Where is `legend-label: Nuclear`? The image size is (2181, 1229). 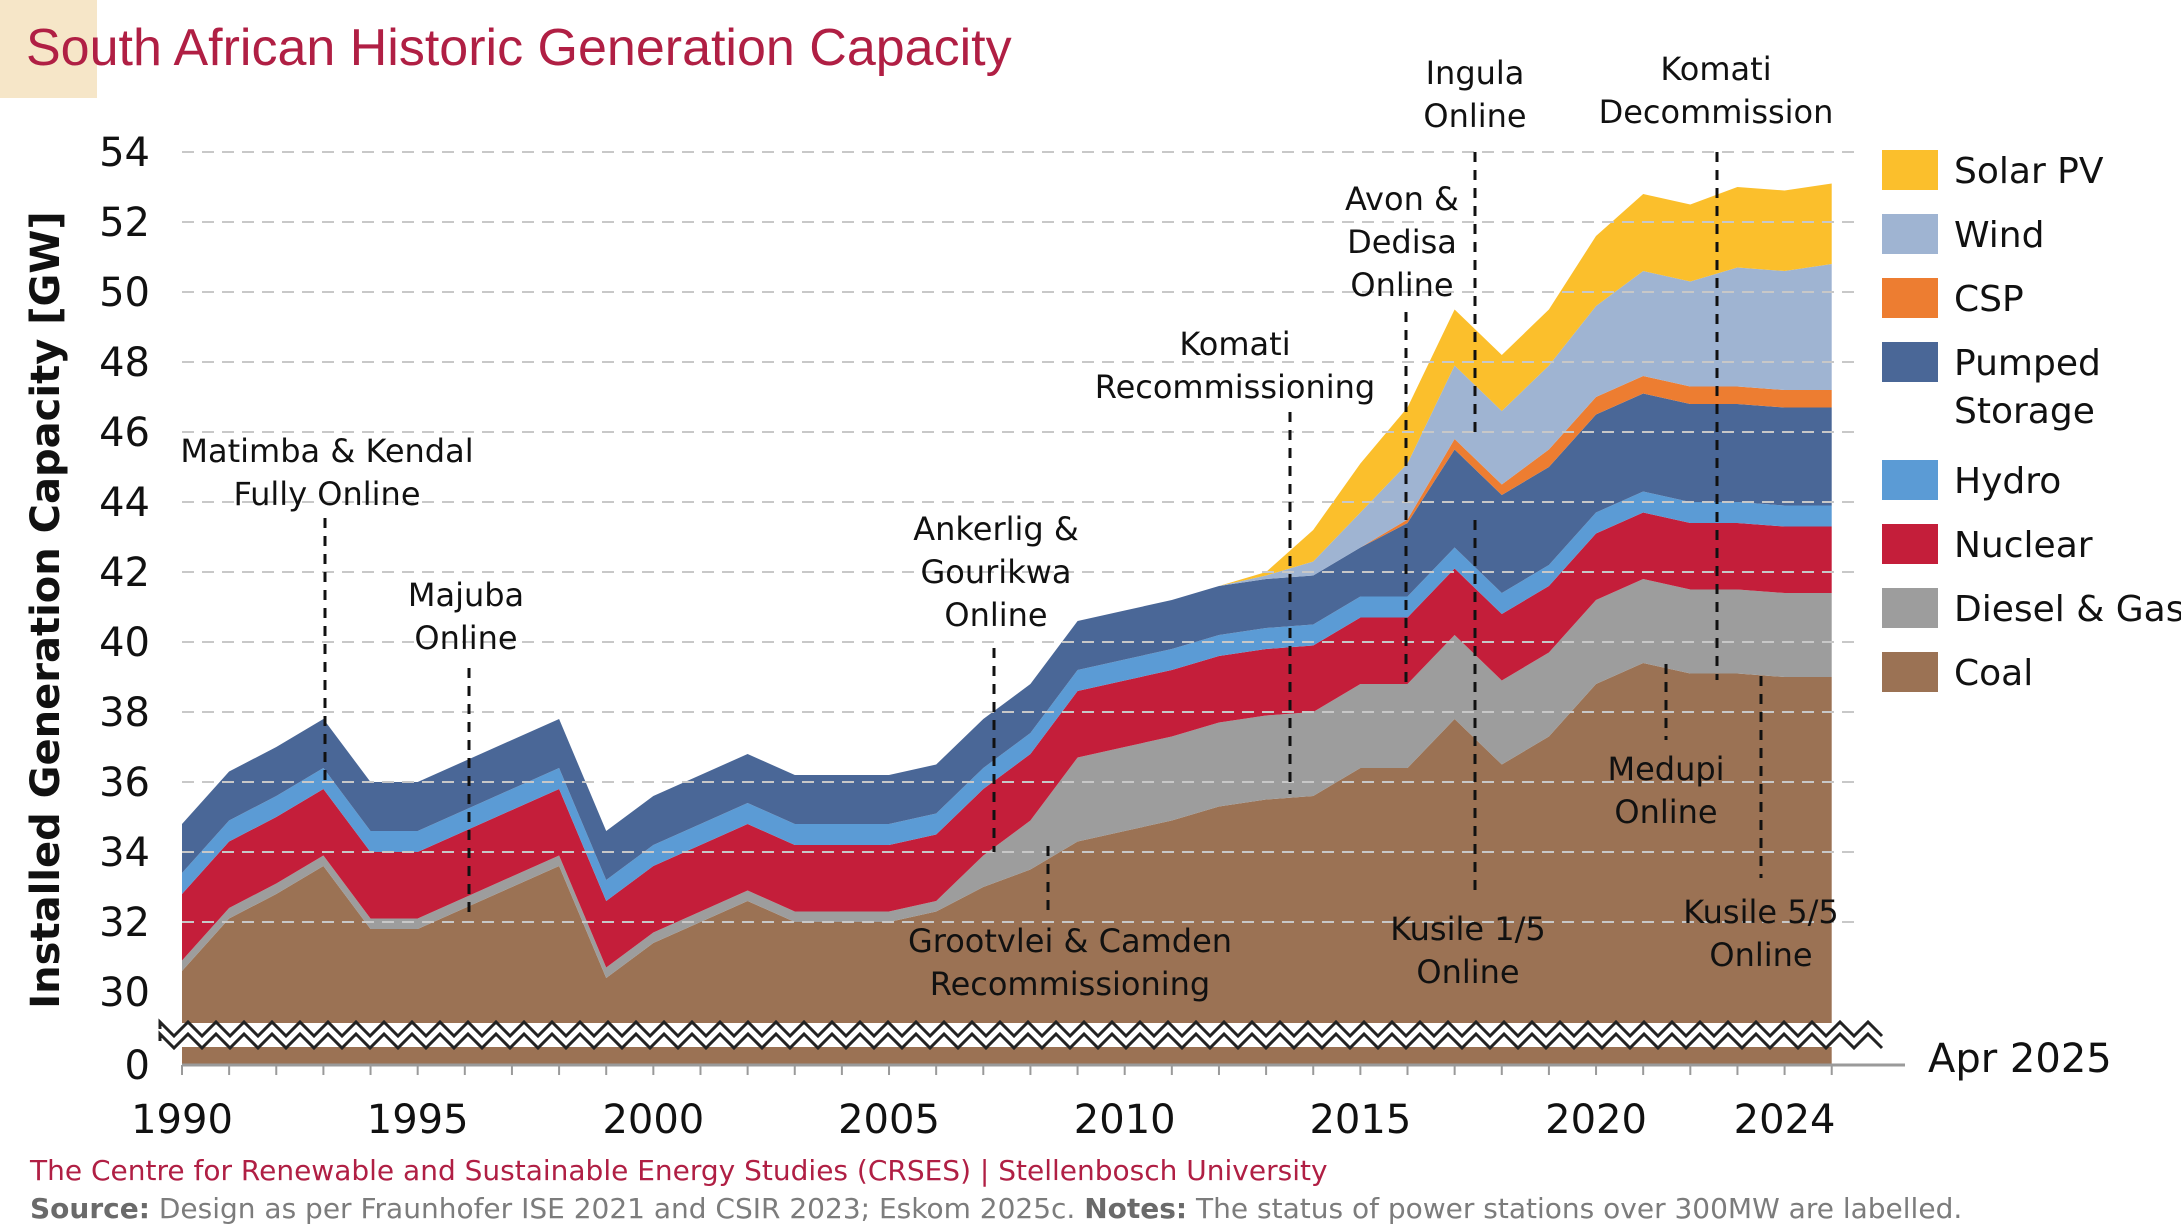
legend-label: Nuclear is located at coordinates (2023, 545).